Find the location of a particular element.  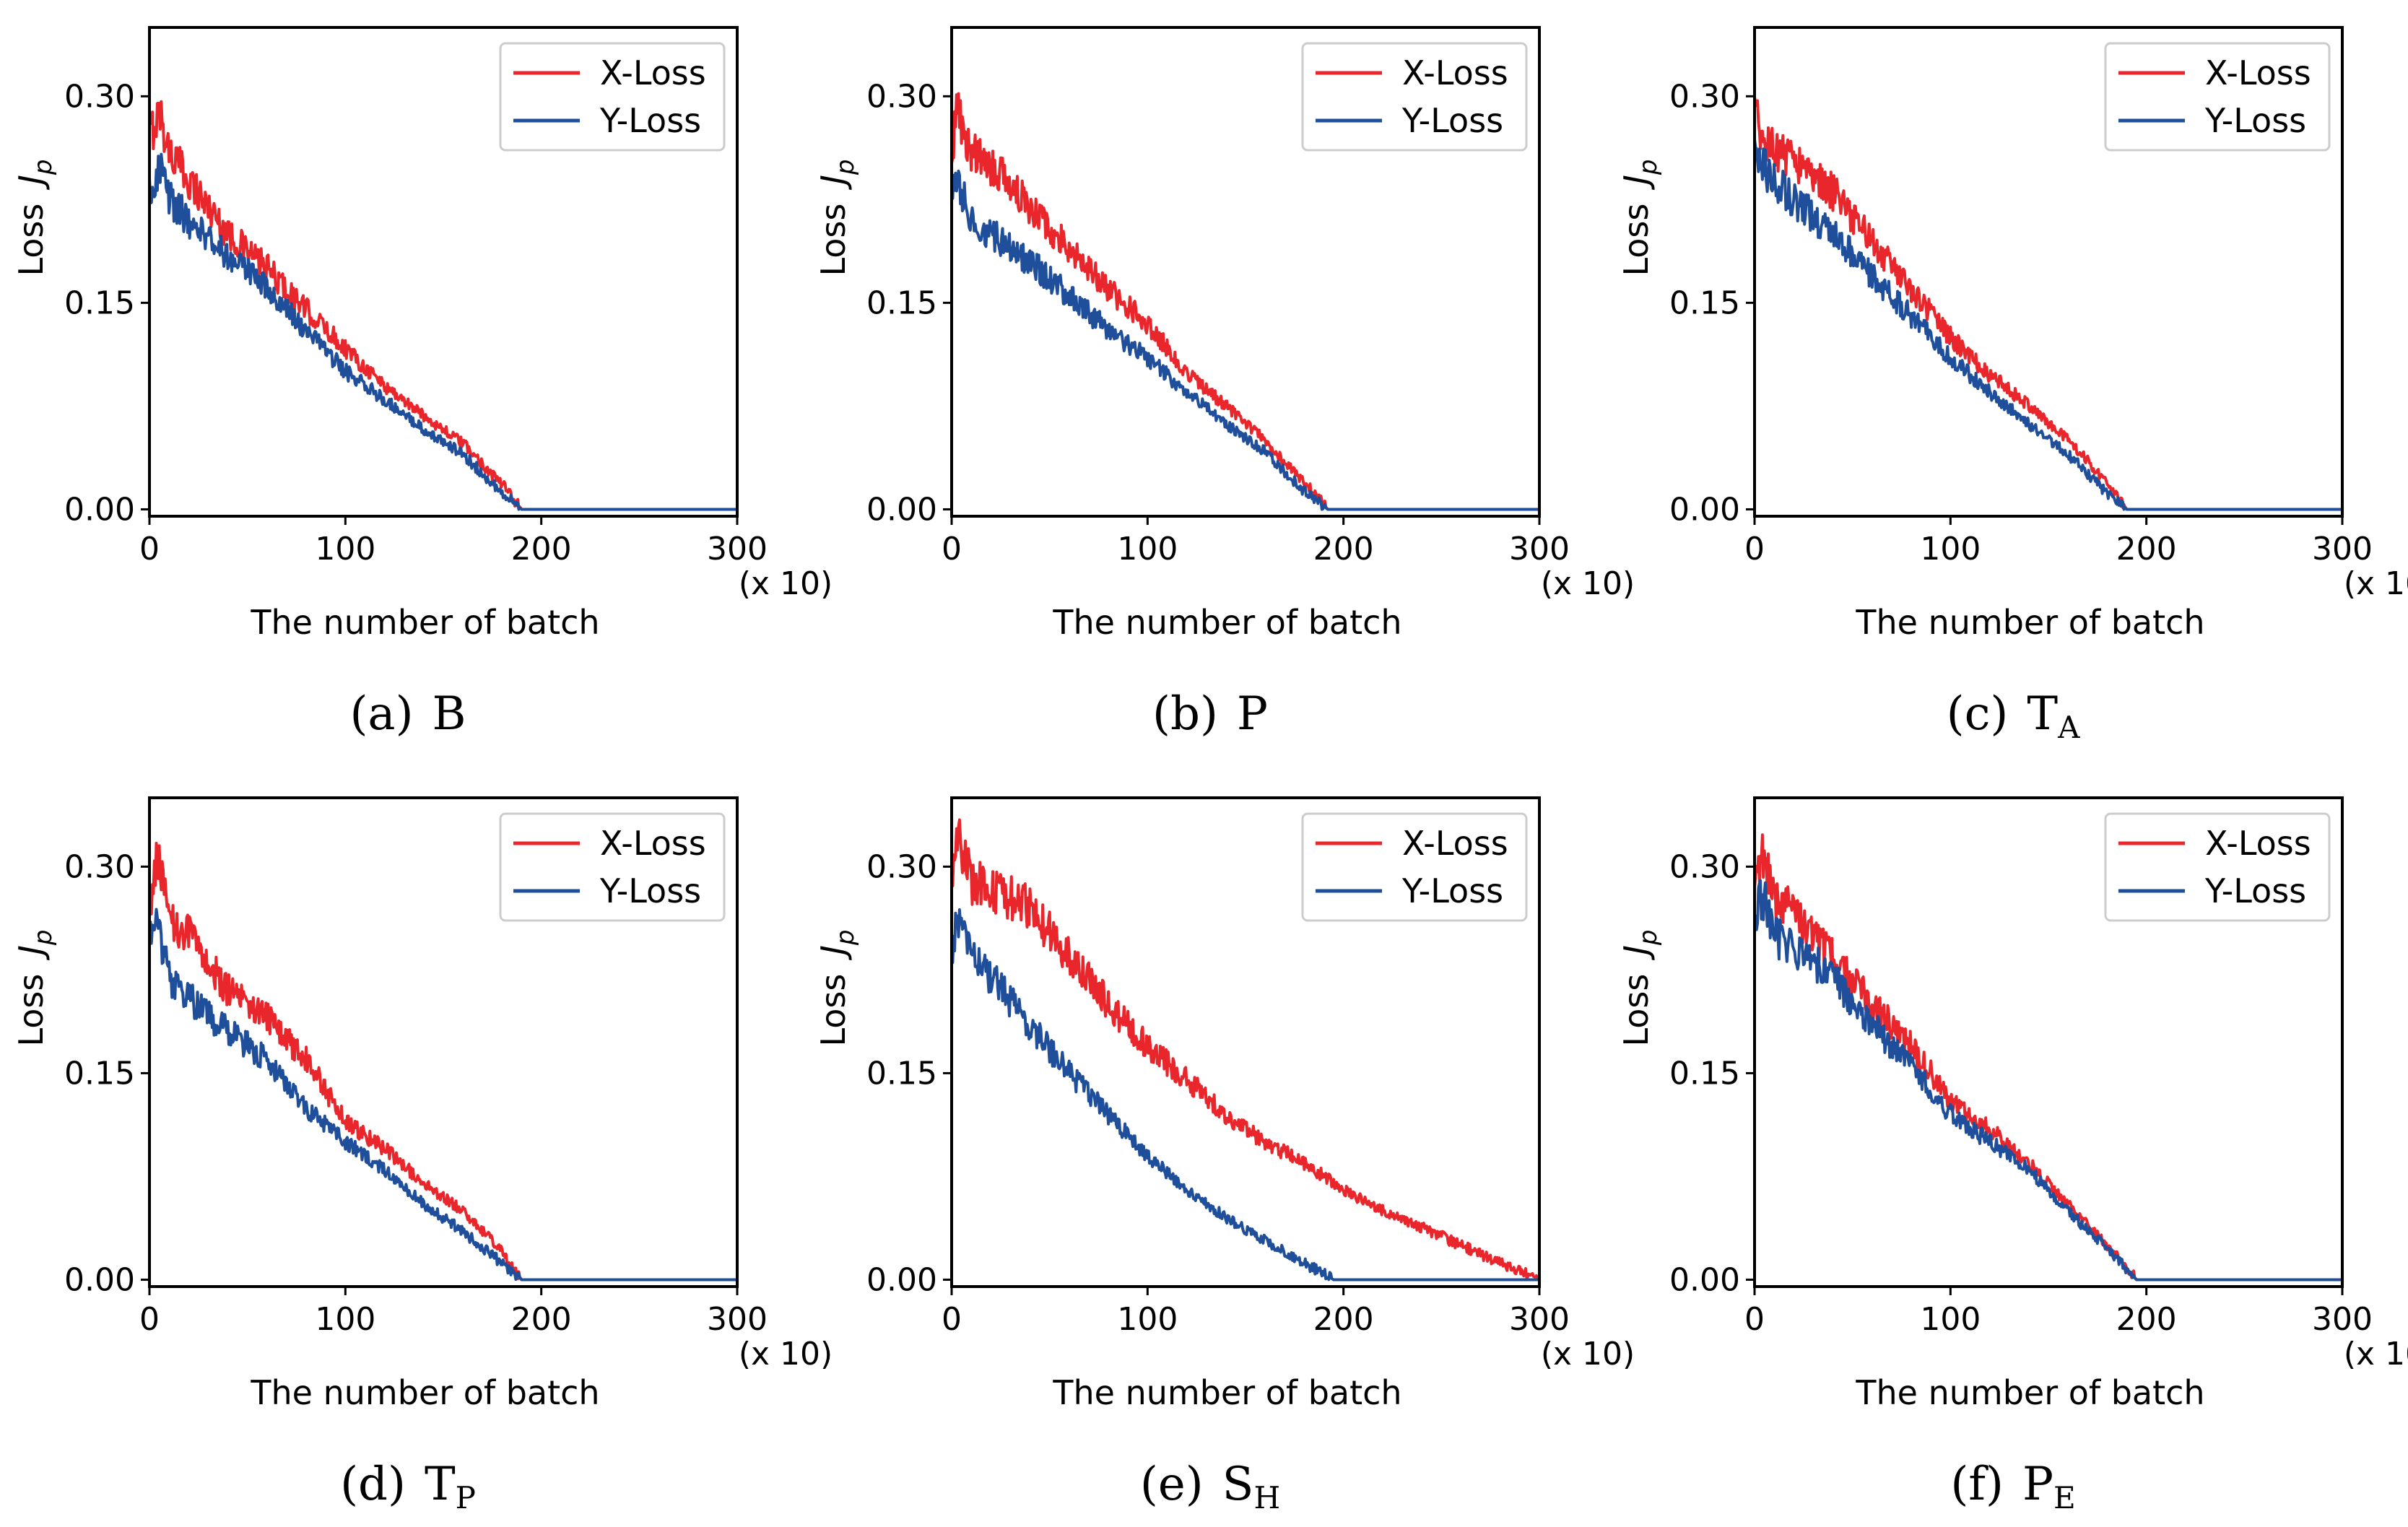

panel-caption: (b) P is located at coordinates (1210, 714).